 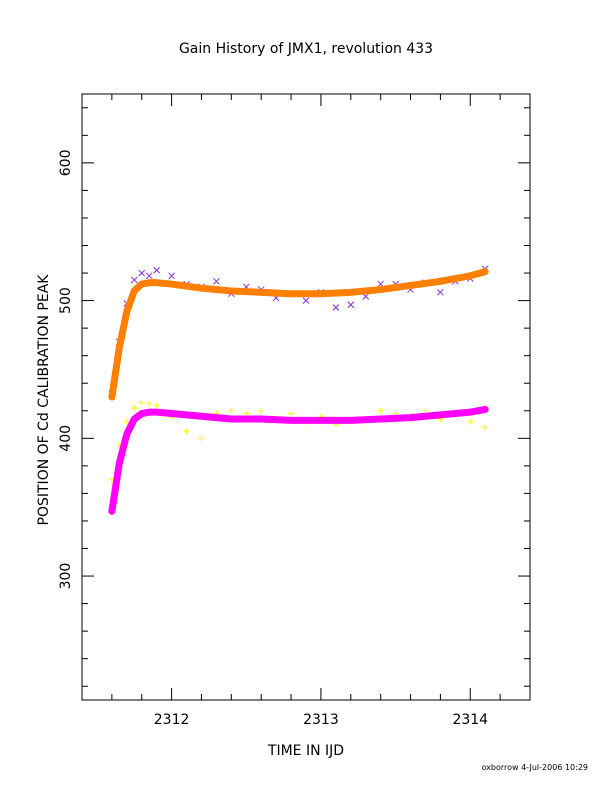 What do you see at coordinates (66, 300) in the screenshot?
I see `y-tick-label: 500` at bounding box center [66, 300].